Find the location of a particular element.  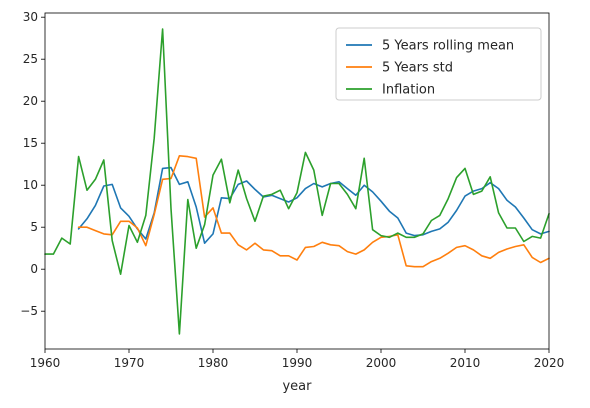

legend: 5 Years rolling mean 5 Years std Inflation is located at coordinates (438, 64).